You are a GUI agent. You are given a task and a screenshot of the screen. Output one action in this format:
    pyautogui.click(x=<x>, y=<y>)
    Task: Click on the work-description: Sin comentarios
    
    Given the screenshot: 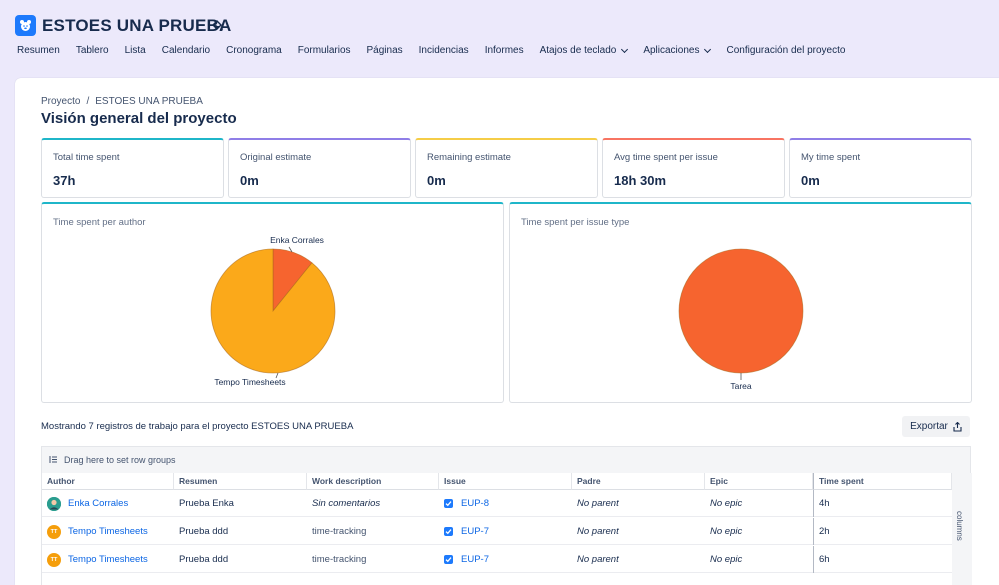 What is the action you would take?
    pyautogui.click(x=346, y=503)
    